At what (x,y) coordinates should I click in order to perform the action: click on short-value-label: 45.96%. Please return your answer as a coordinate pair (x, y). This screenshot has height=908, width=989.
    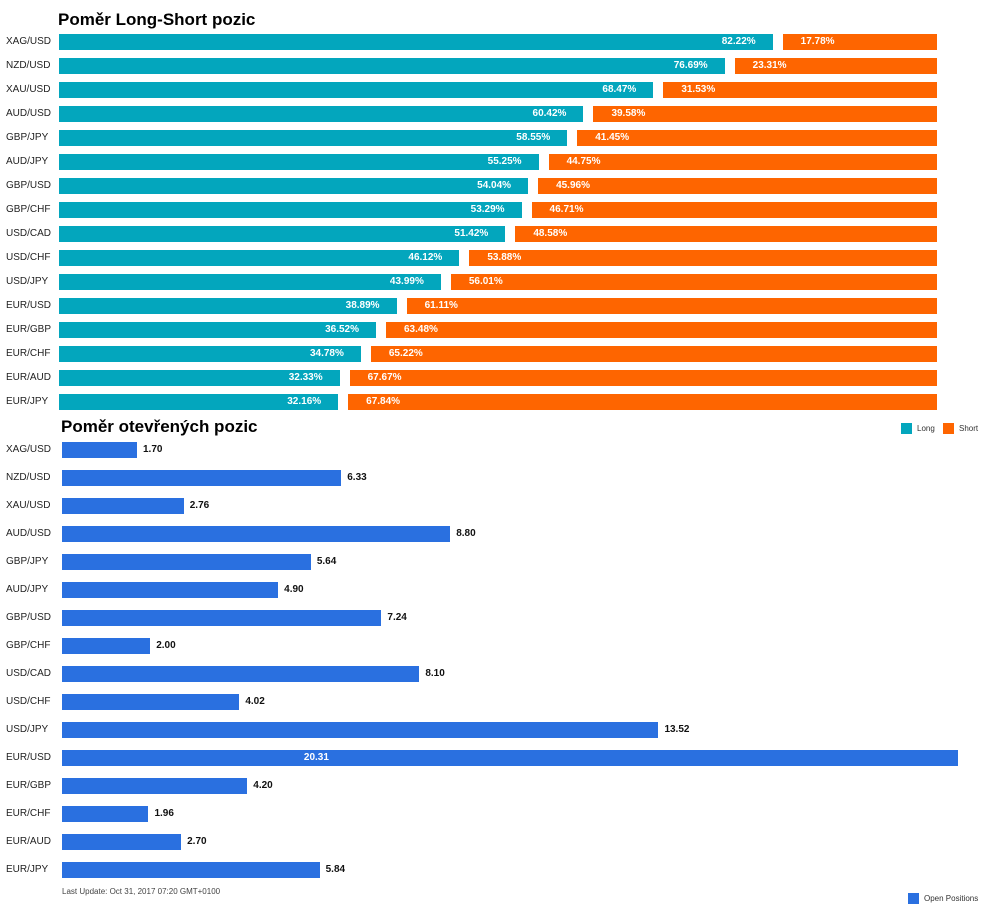
    Looking at the image, I should click on (573, 185).